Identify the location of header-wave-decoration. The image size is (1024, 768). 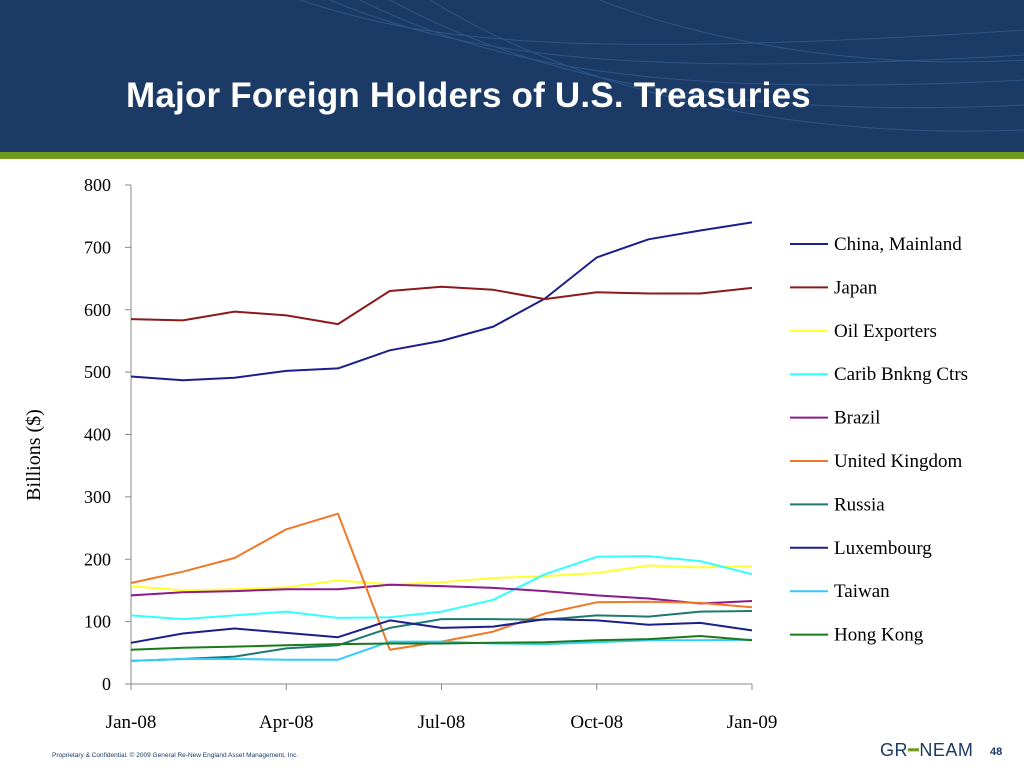
(661, 66).